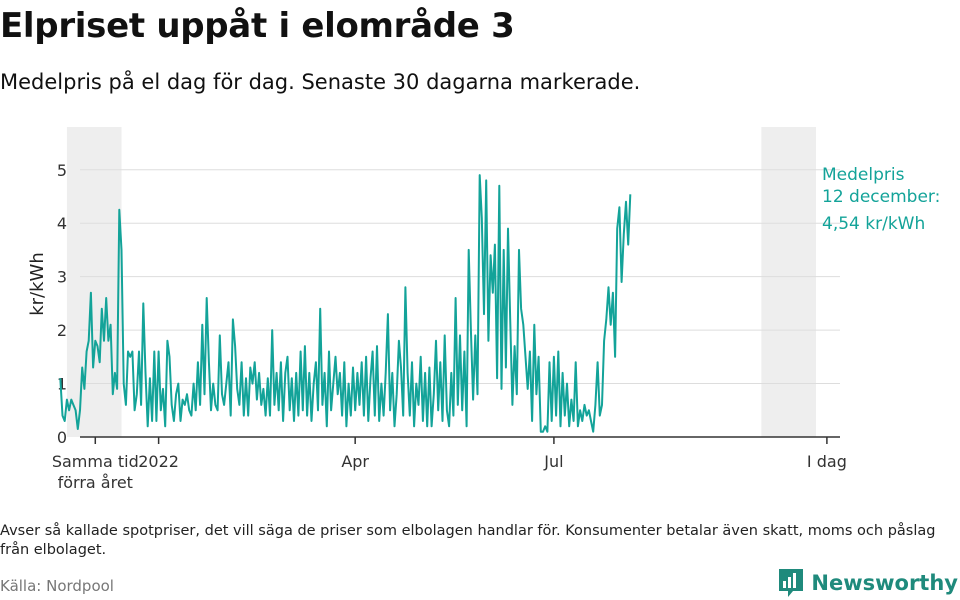  What do you see at coordinates (62, 223) in the screenshot?
I see `y-tick-label-4: 4` at bounding box center [62, 223].